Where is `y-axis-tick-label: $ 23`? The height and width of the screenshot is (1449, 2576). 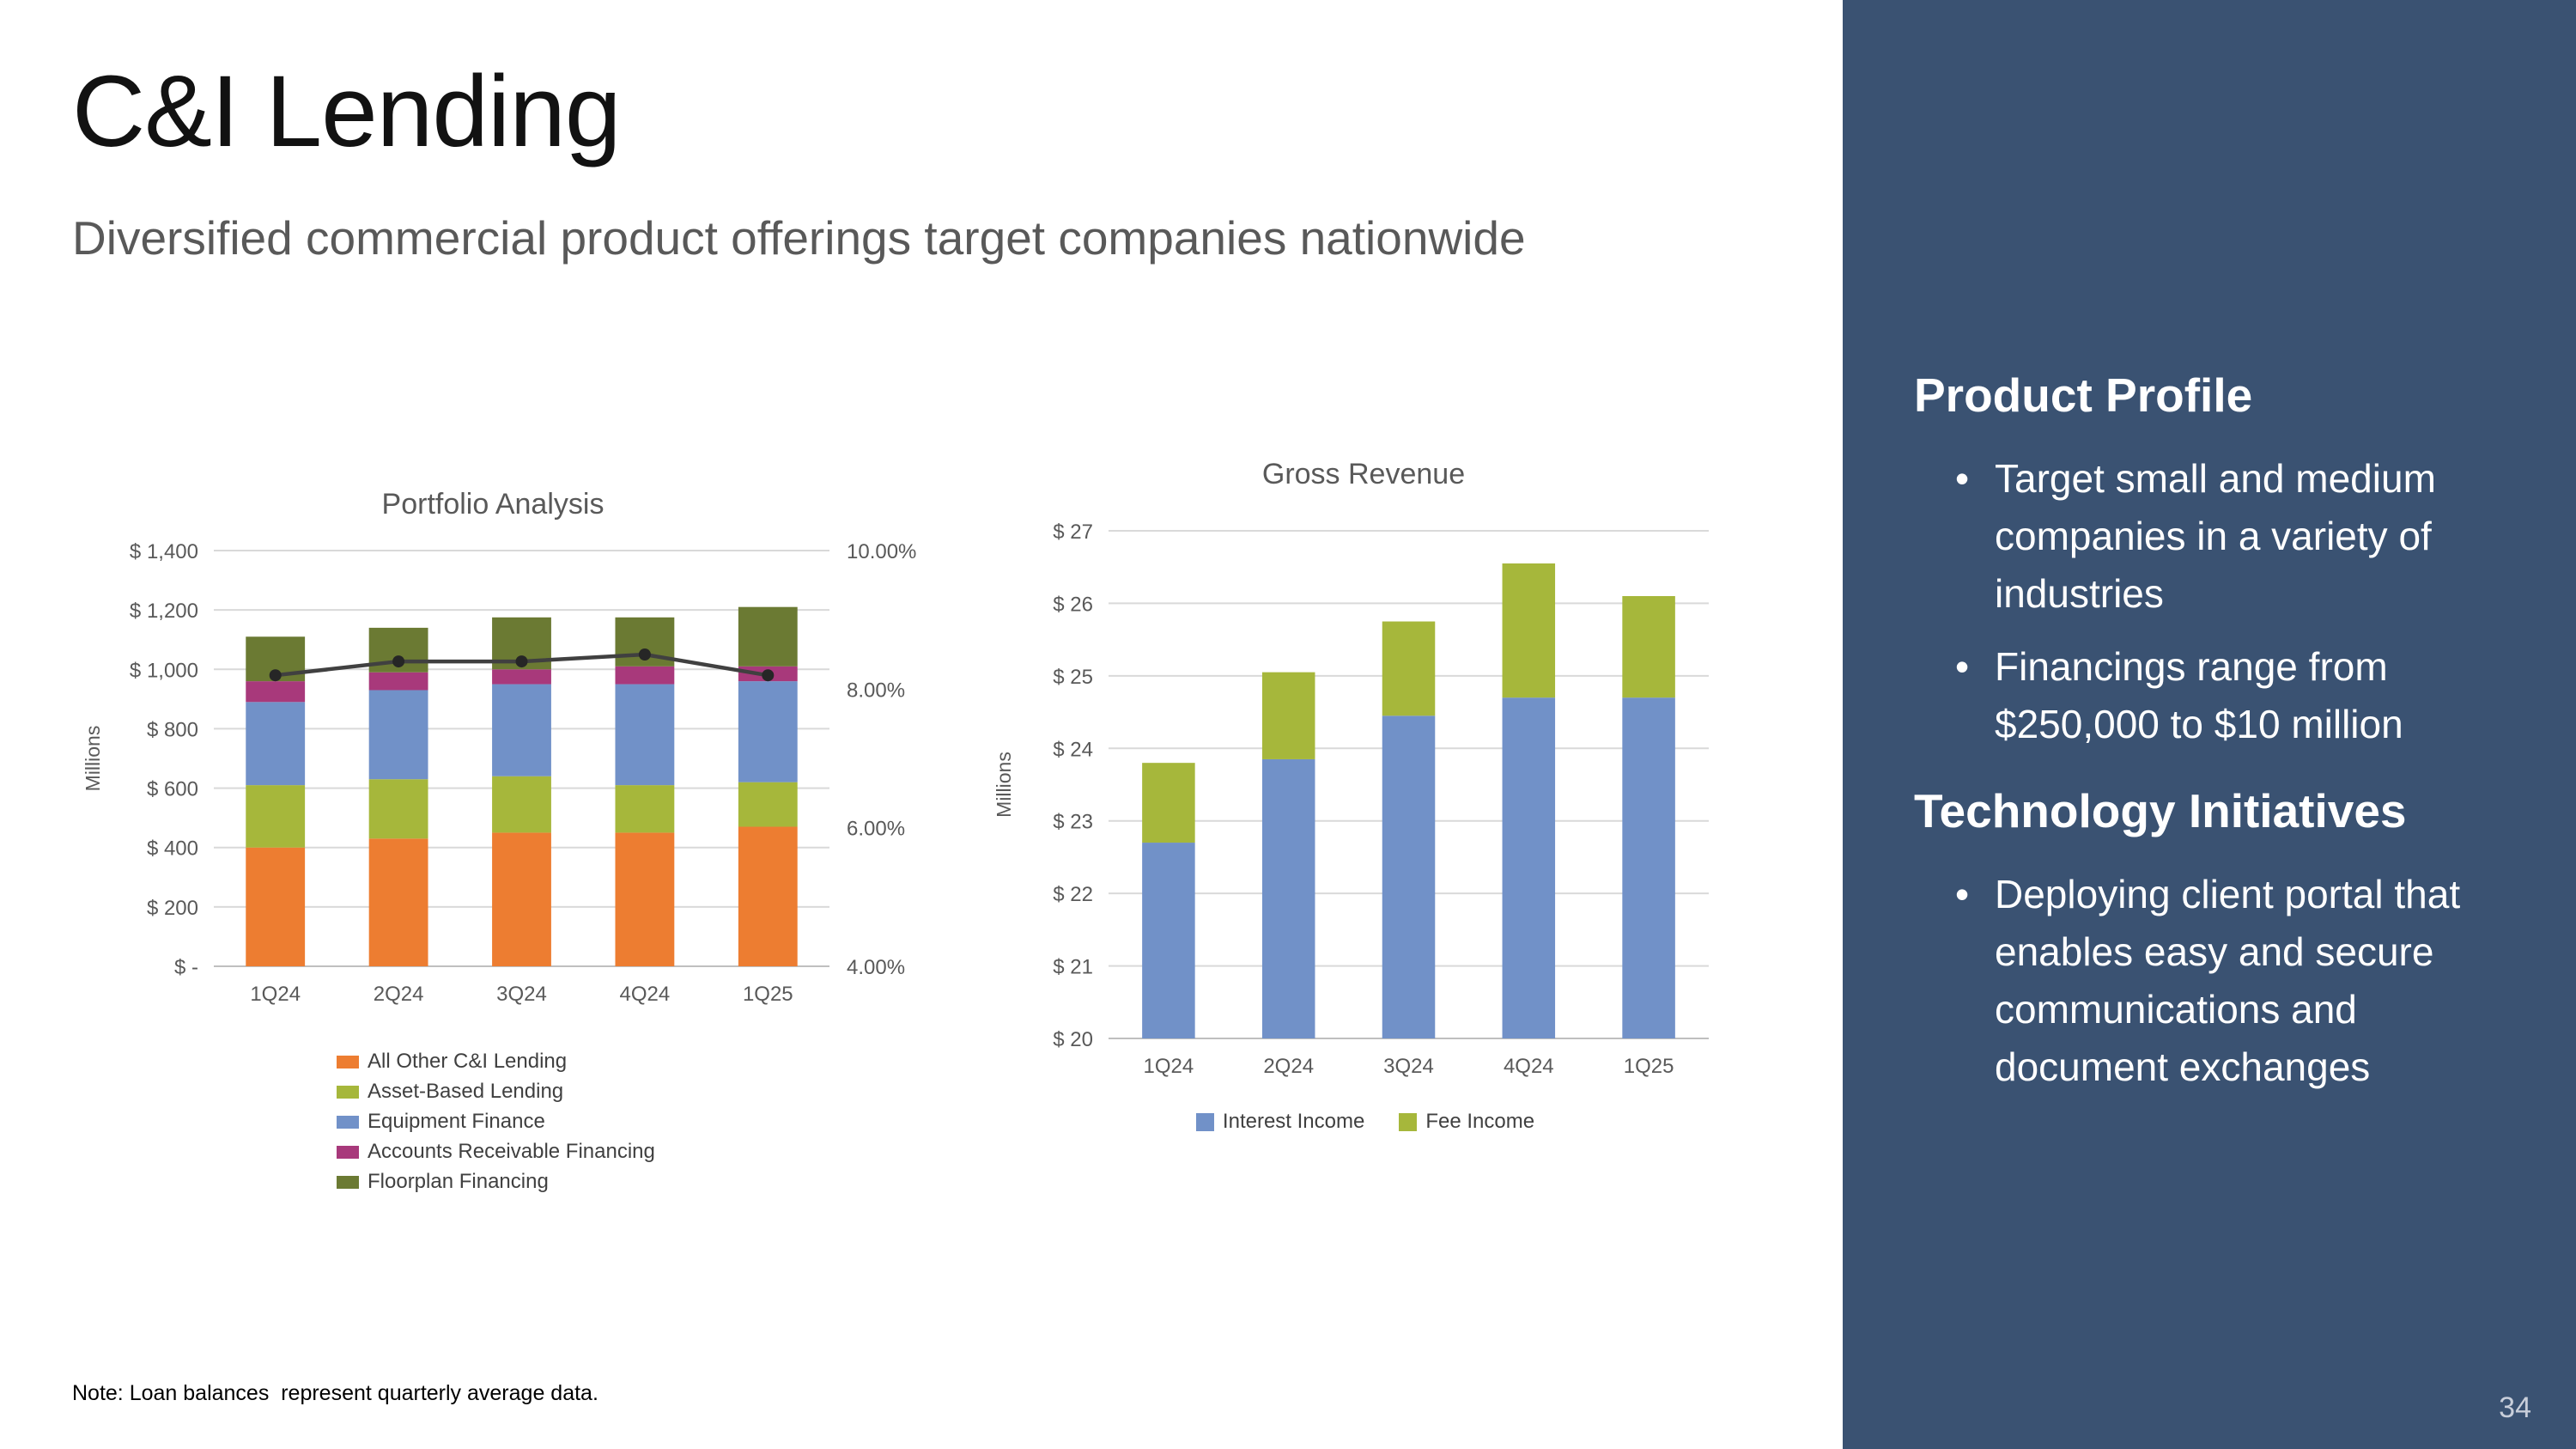 y-axis-tick-label: $ 23 is located at coordinates (1073, 822).